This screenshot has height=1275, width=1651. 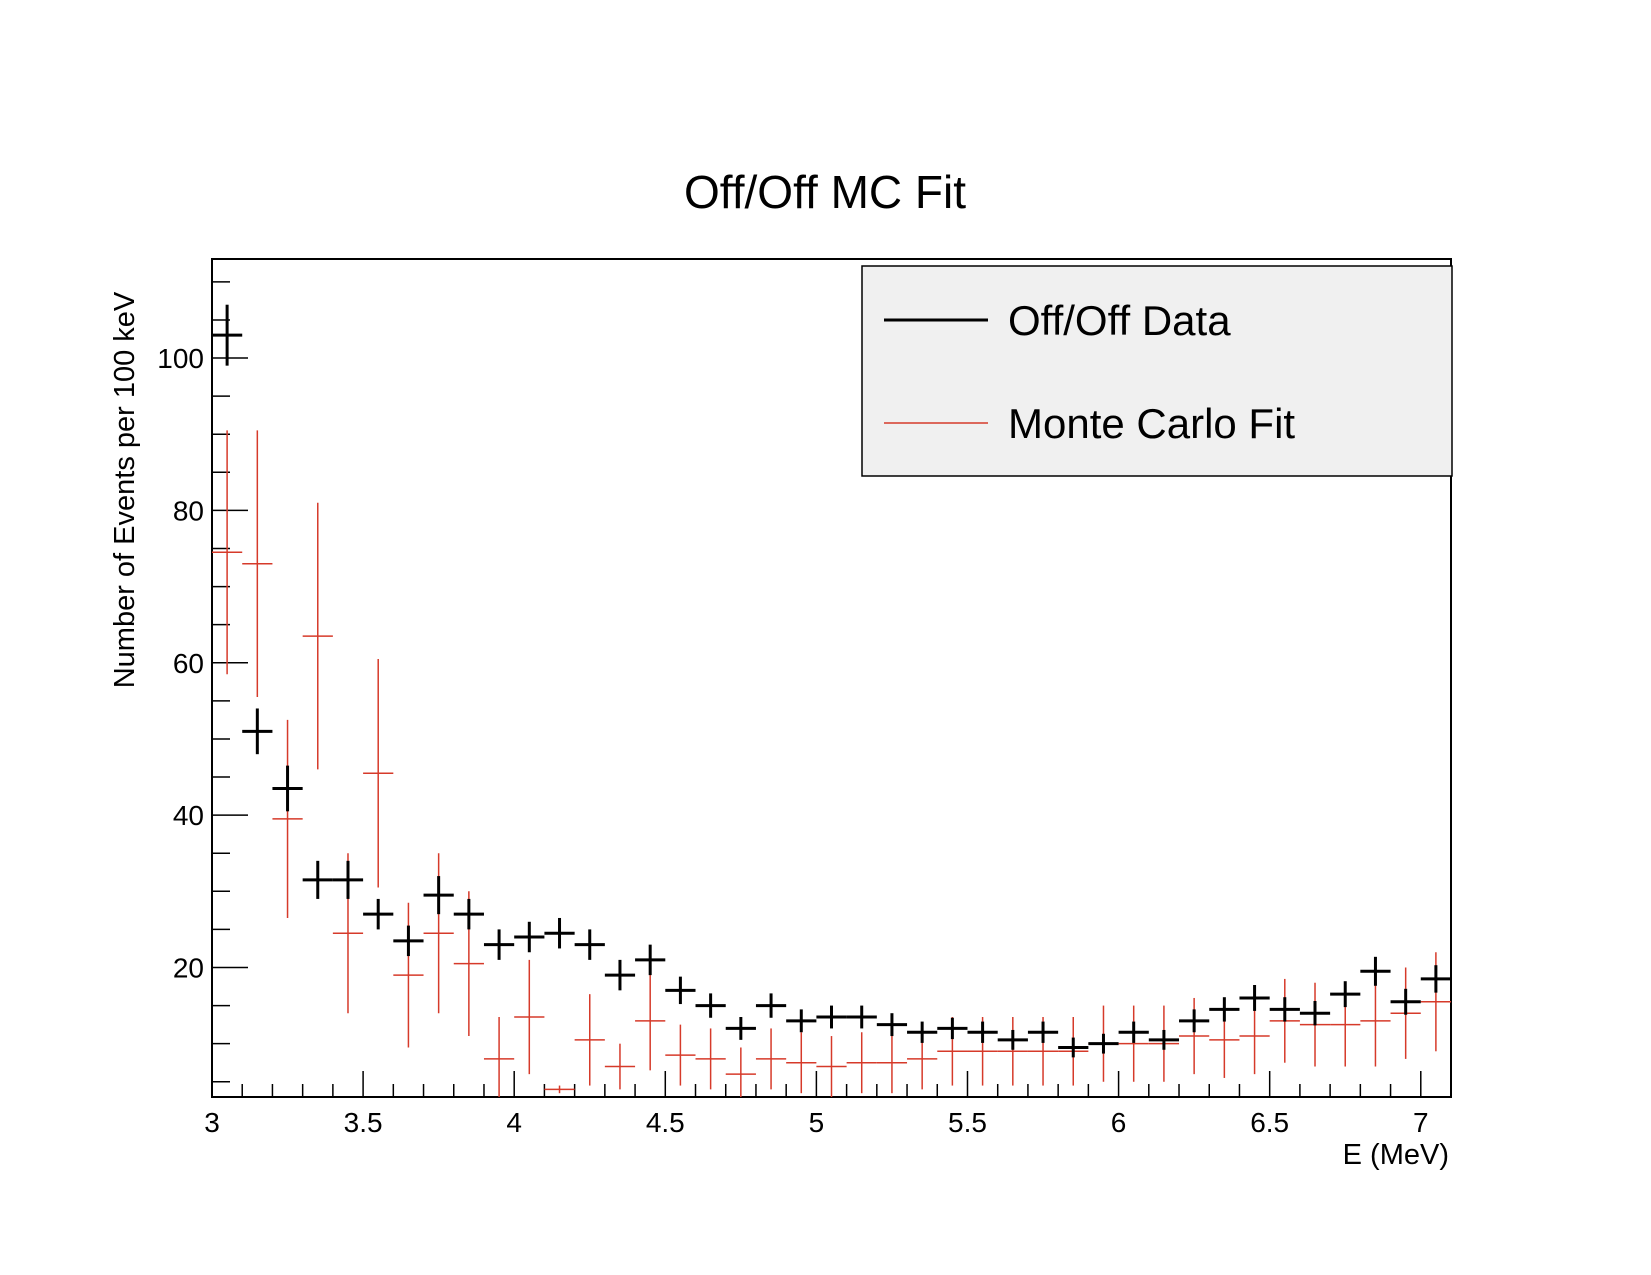 I want to click on y-tick-label: 20, so click(x=188, y=967).